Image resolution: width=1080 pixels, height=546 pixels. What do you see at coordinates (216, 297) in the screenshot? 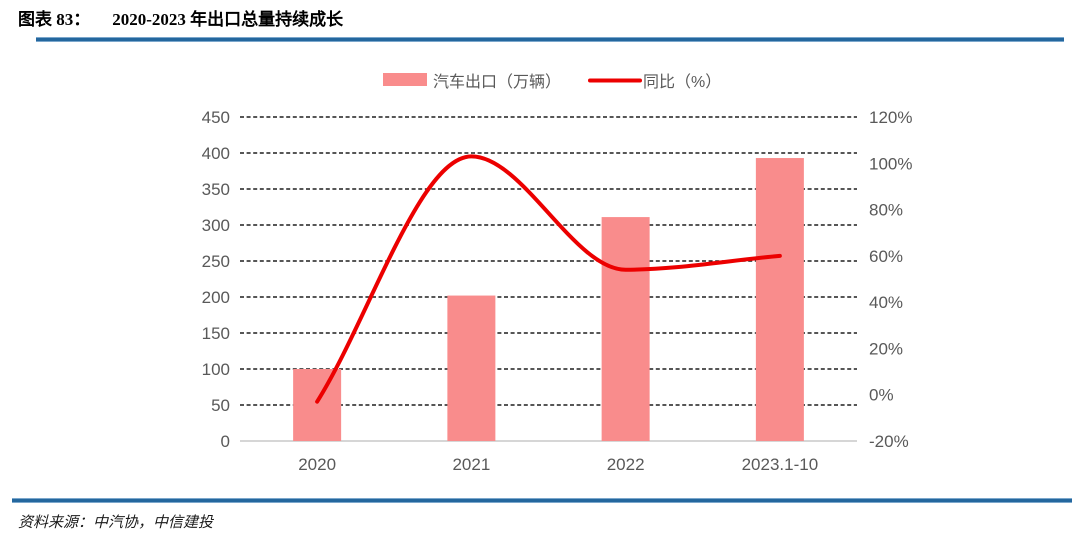
I see `left-axis-tick-label: 200` at bounding box center [216, 297].